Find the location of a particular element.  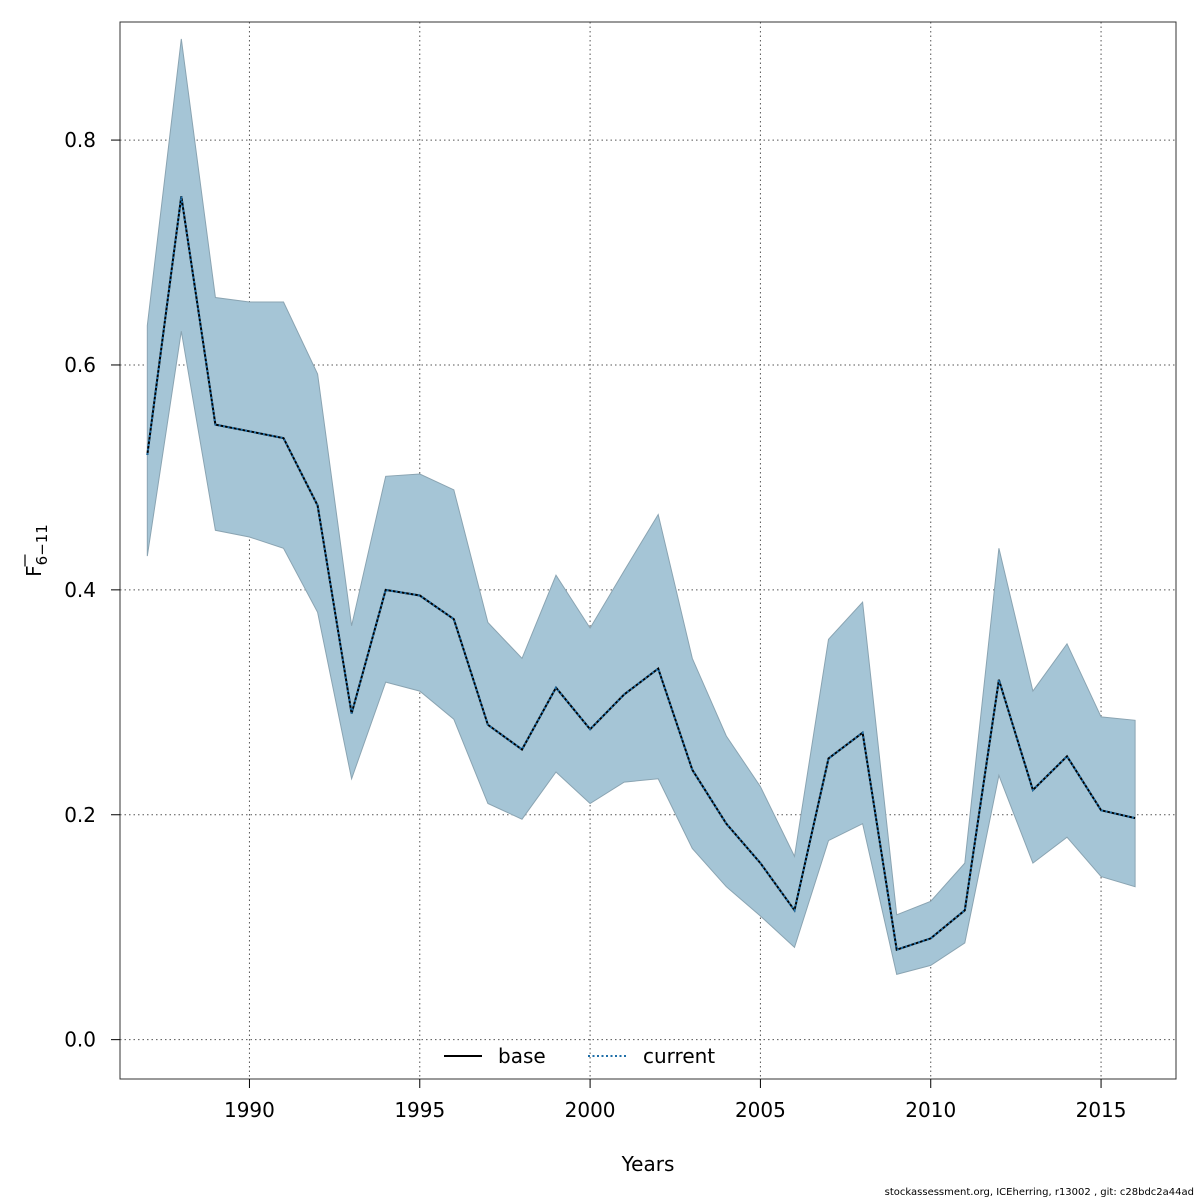

y-axis-label: F6−11 is located at coordinates (36, 550).